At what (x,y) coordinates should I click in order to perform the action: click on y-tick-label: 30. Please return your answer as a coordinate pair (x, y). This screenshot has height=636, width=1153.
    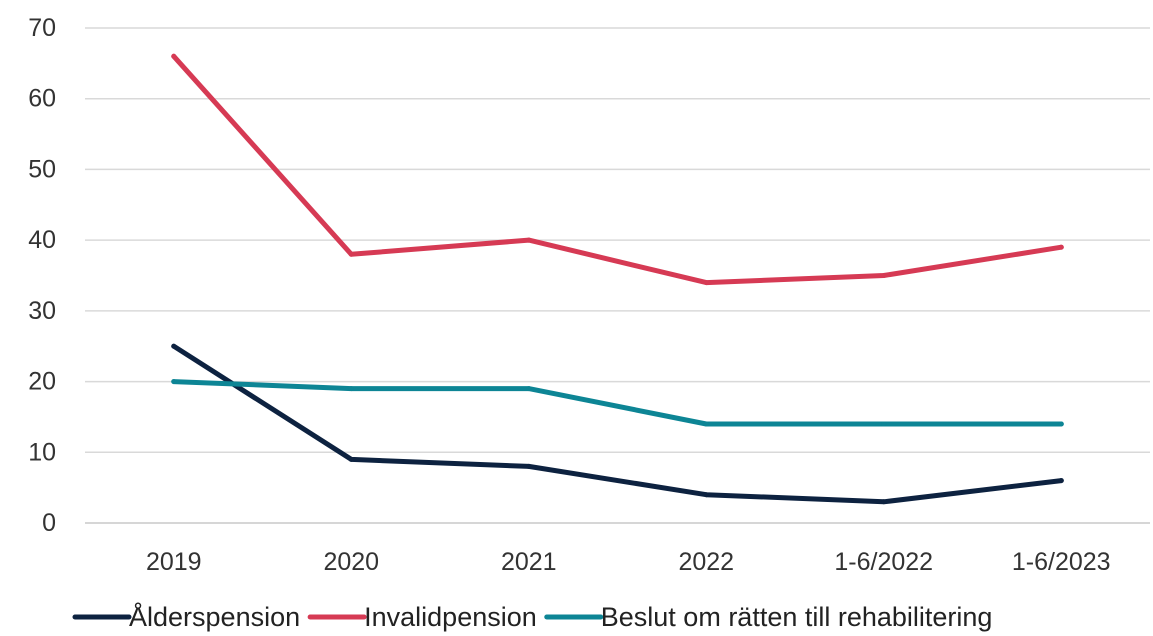
    Looking at the image, I should click on (42, 311).